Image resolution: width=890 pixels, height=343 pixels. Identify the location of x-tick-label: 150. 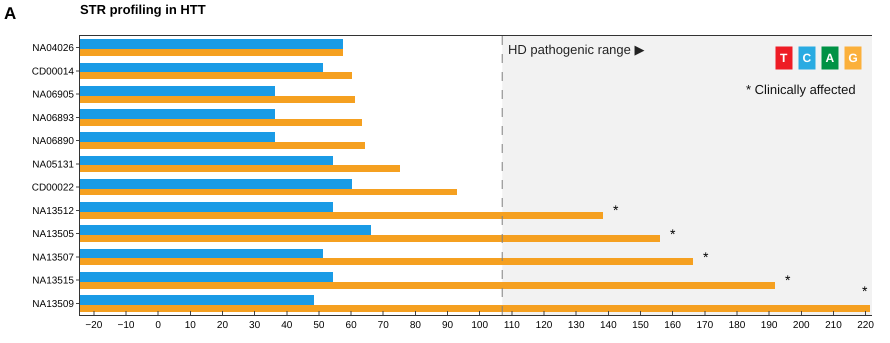
(641, 325).